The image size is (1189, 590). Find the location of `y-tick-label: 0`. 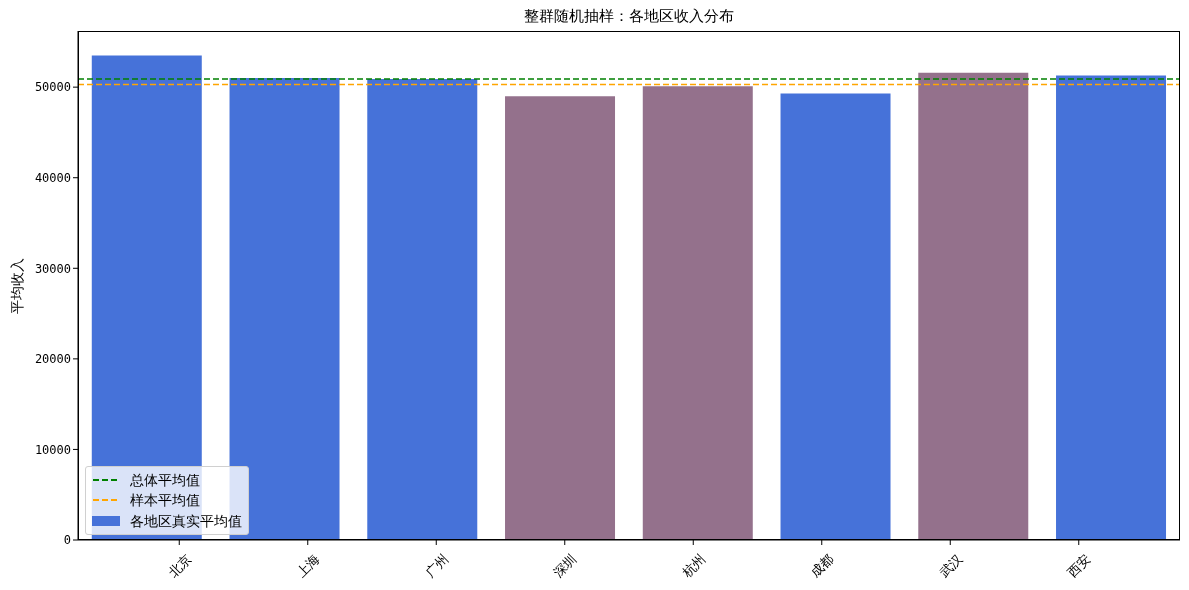

y-tick-label: 0 is located at coordinates (67, 540).